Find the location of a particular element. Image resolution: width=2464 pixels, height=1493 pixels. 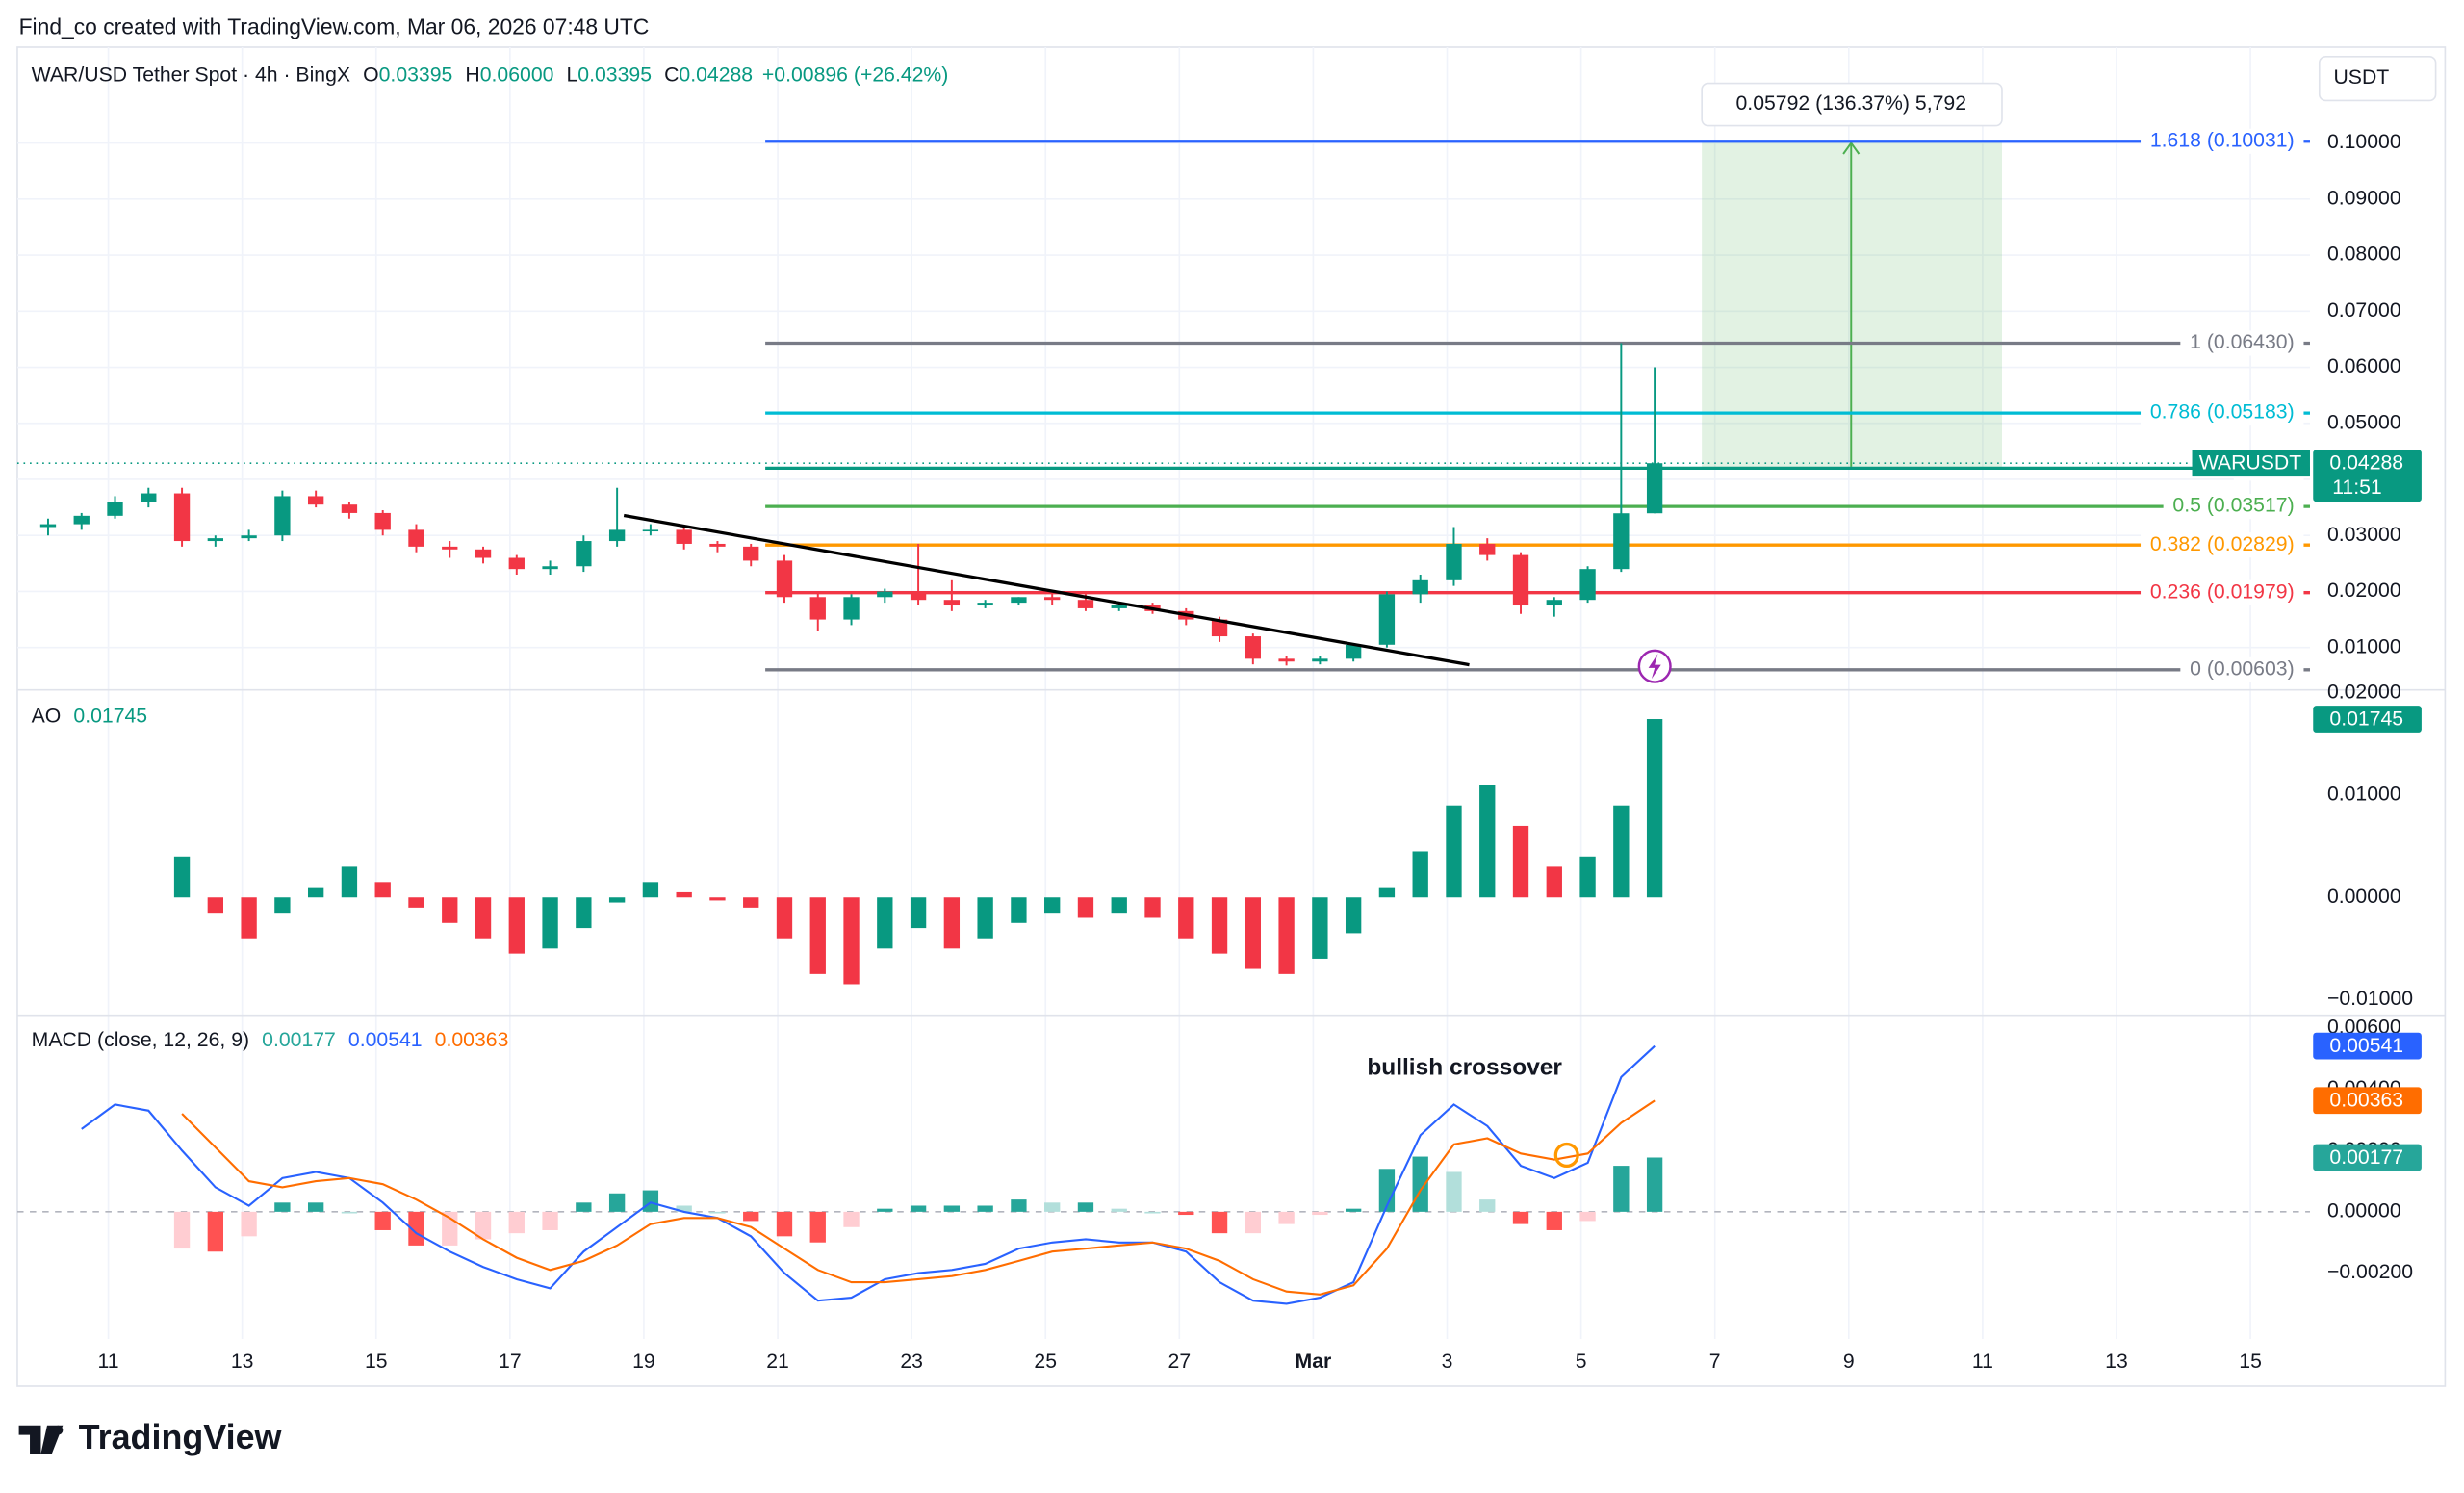

legend-key: H is located at coordinates (472, 75).